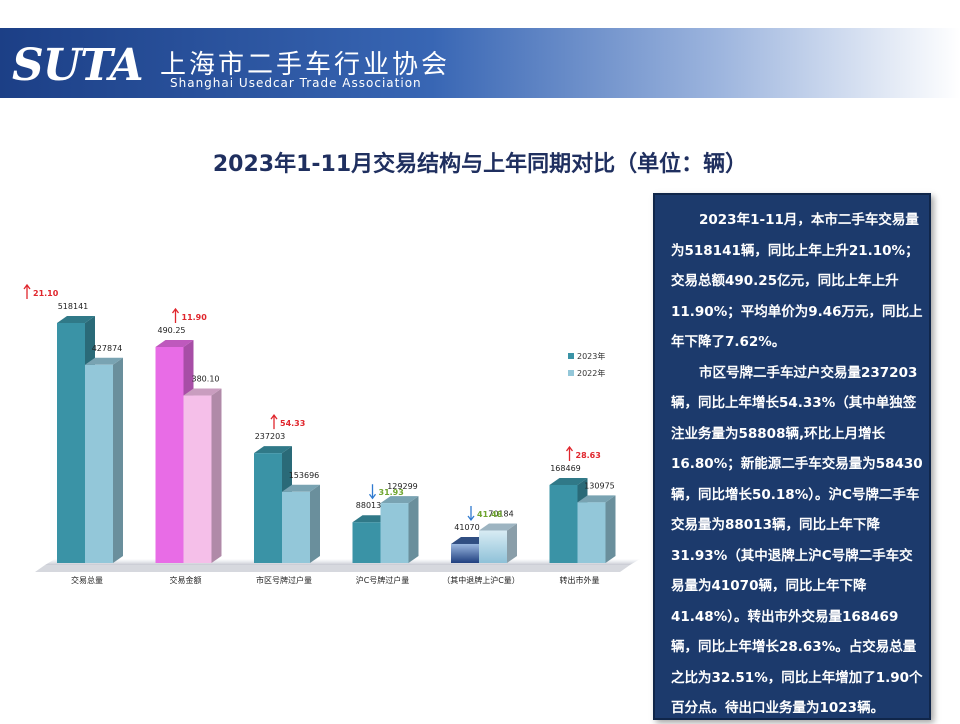  I want to click on legend-swatch-2023, so click(571, 356).